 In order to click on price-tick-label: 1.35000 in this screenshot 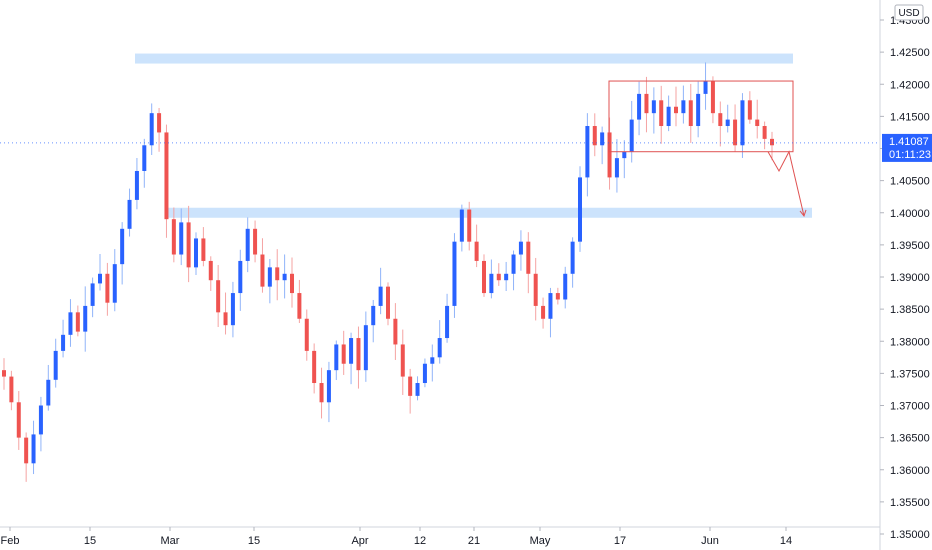, I will do `click(910, 535)`.